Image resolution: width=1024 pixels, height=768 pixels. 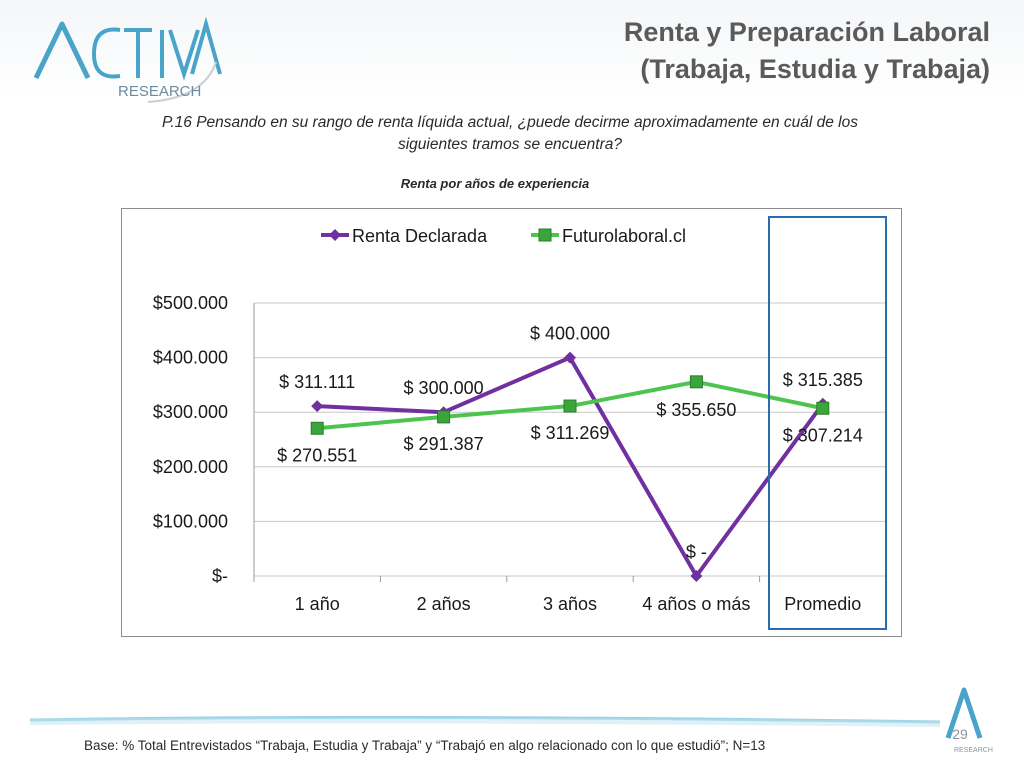 I want to click on title-line-1: Renta y Preparación Laboral, so click(x=806, y=32).